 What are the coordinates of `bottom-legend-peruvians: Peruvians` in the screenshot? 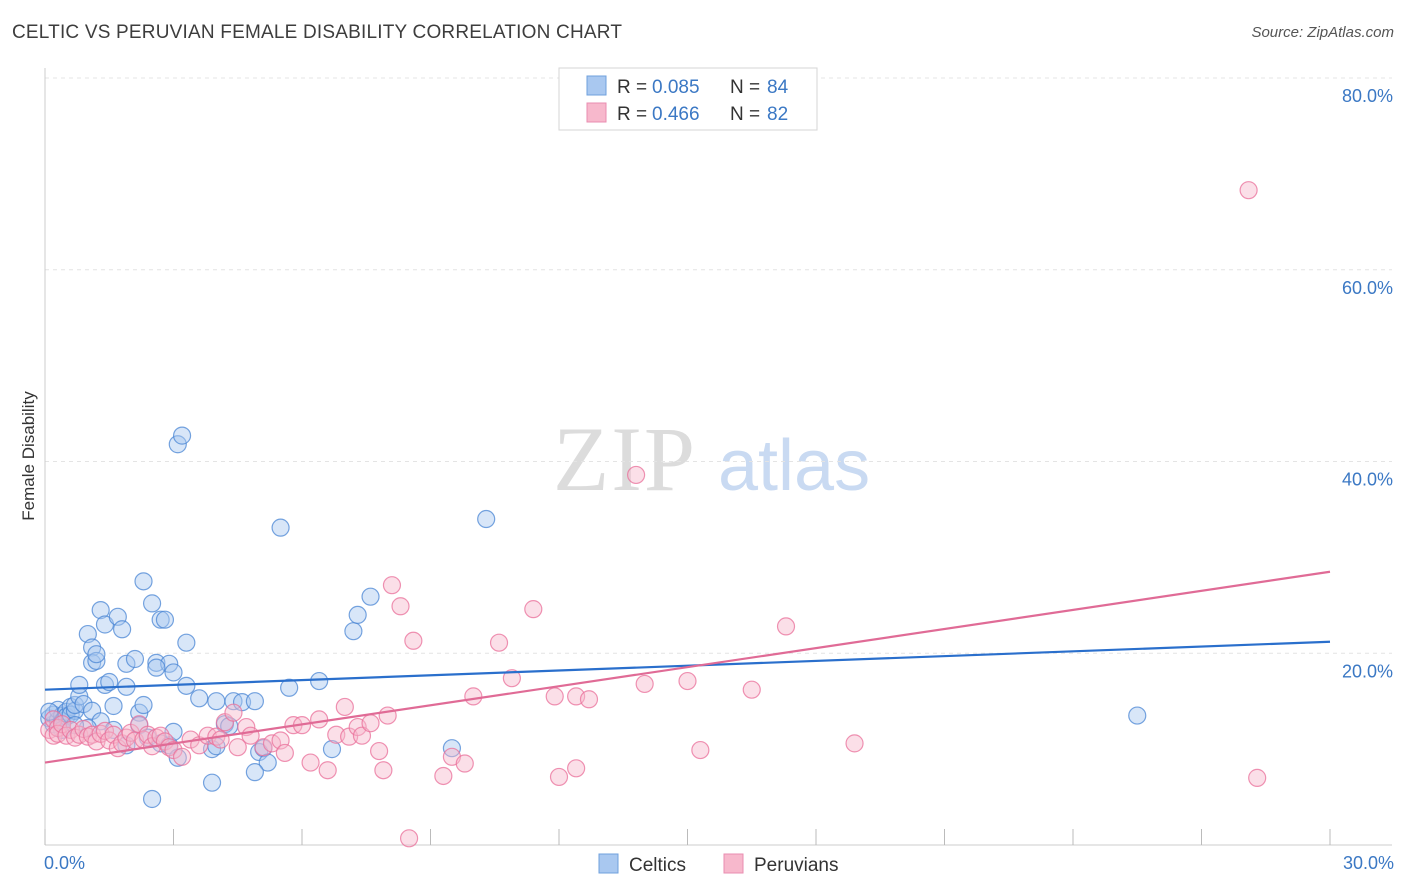 It's located at (796, 865).